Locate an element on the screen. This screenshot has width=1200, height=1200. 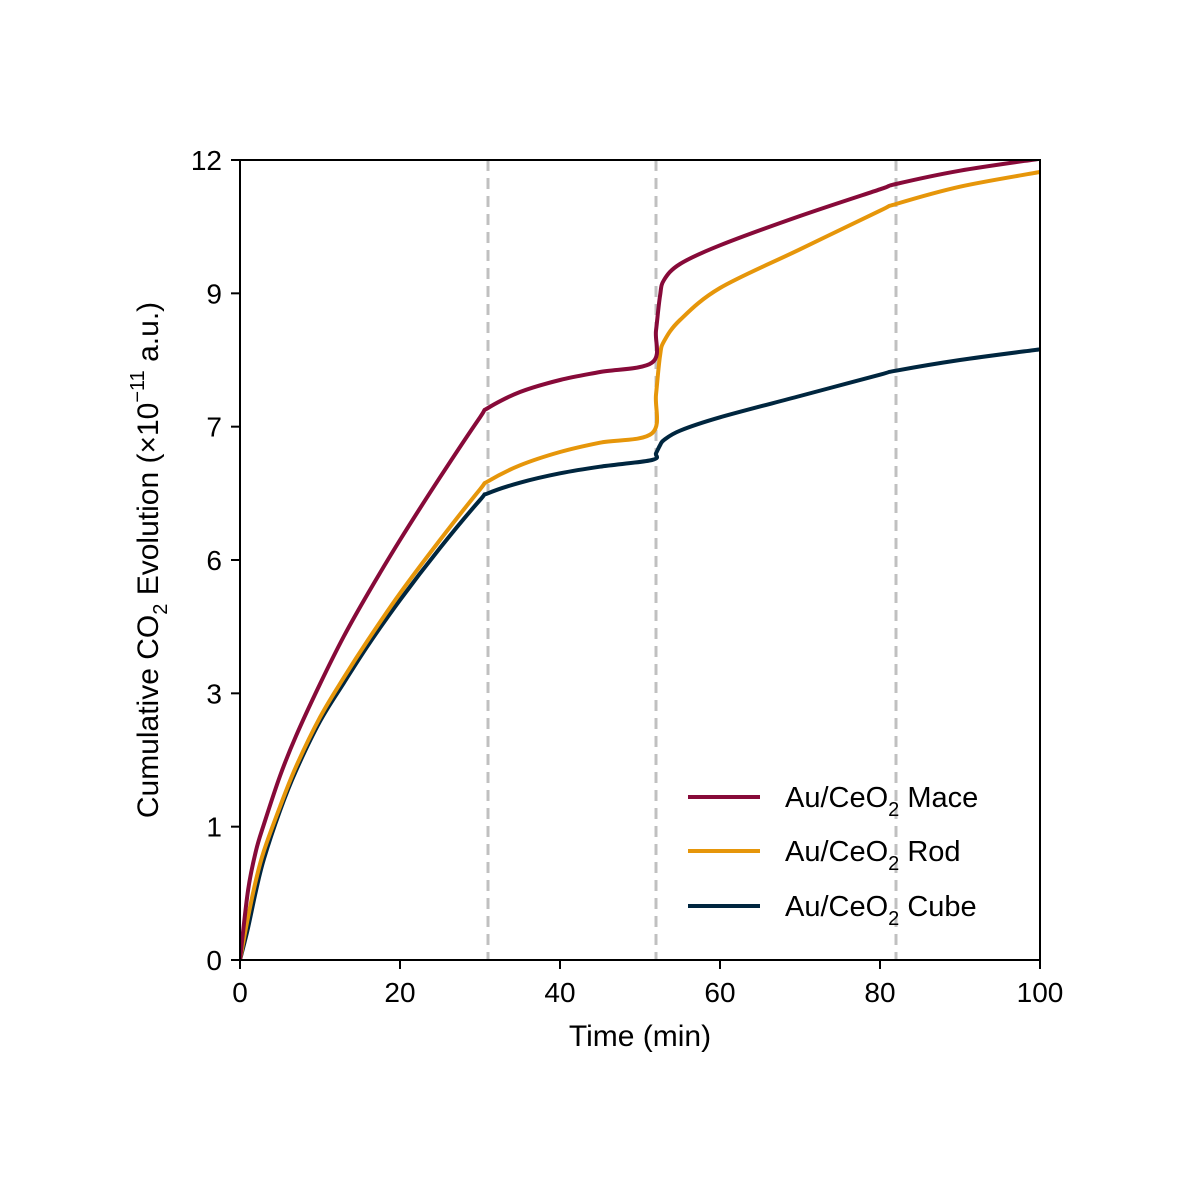
y-label-suffix: a.u.) is located at coordinates (148, 336).